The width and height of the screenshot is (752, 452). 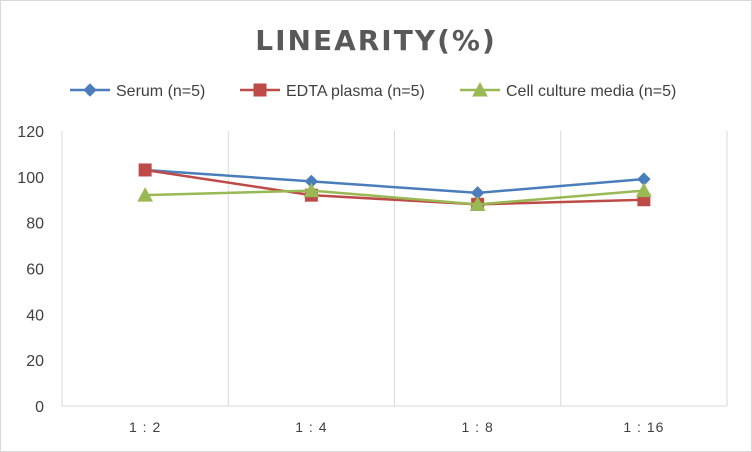 I want to click on y-tick-label: 100, so click(x=30, y=178).